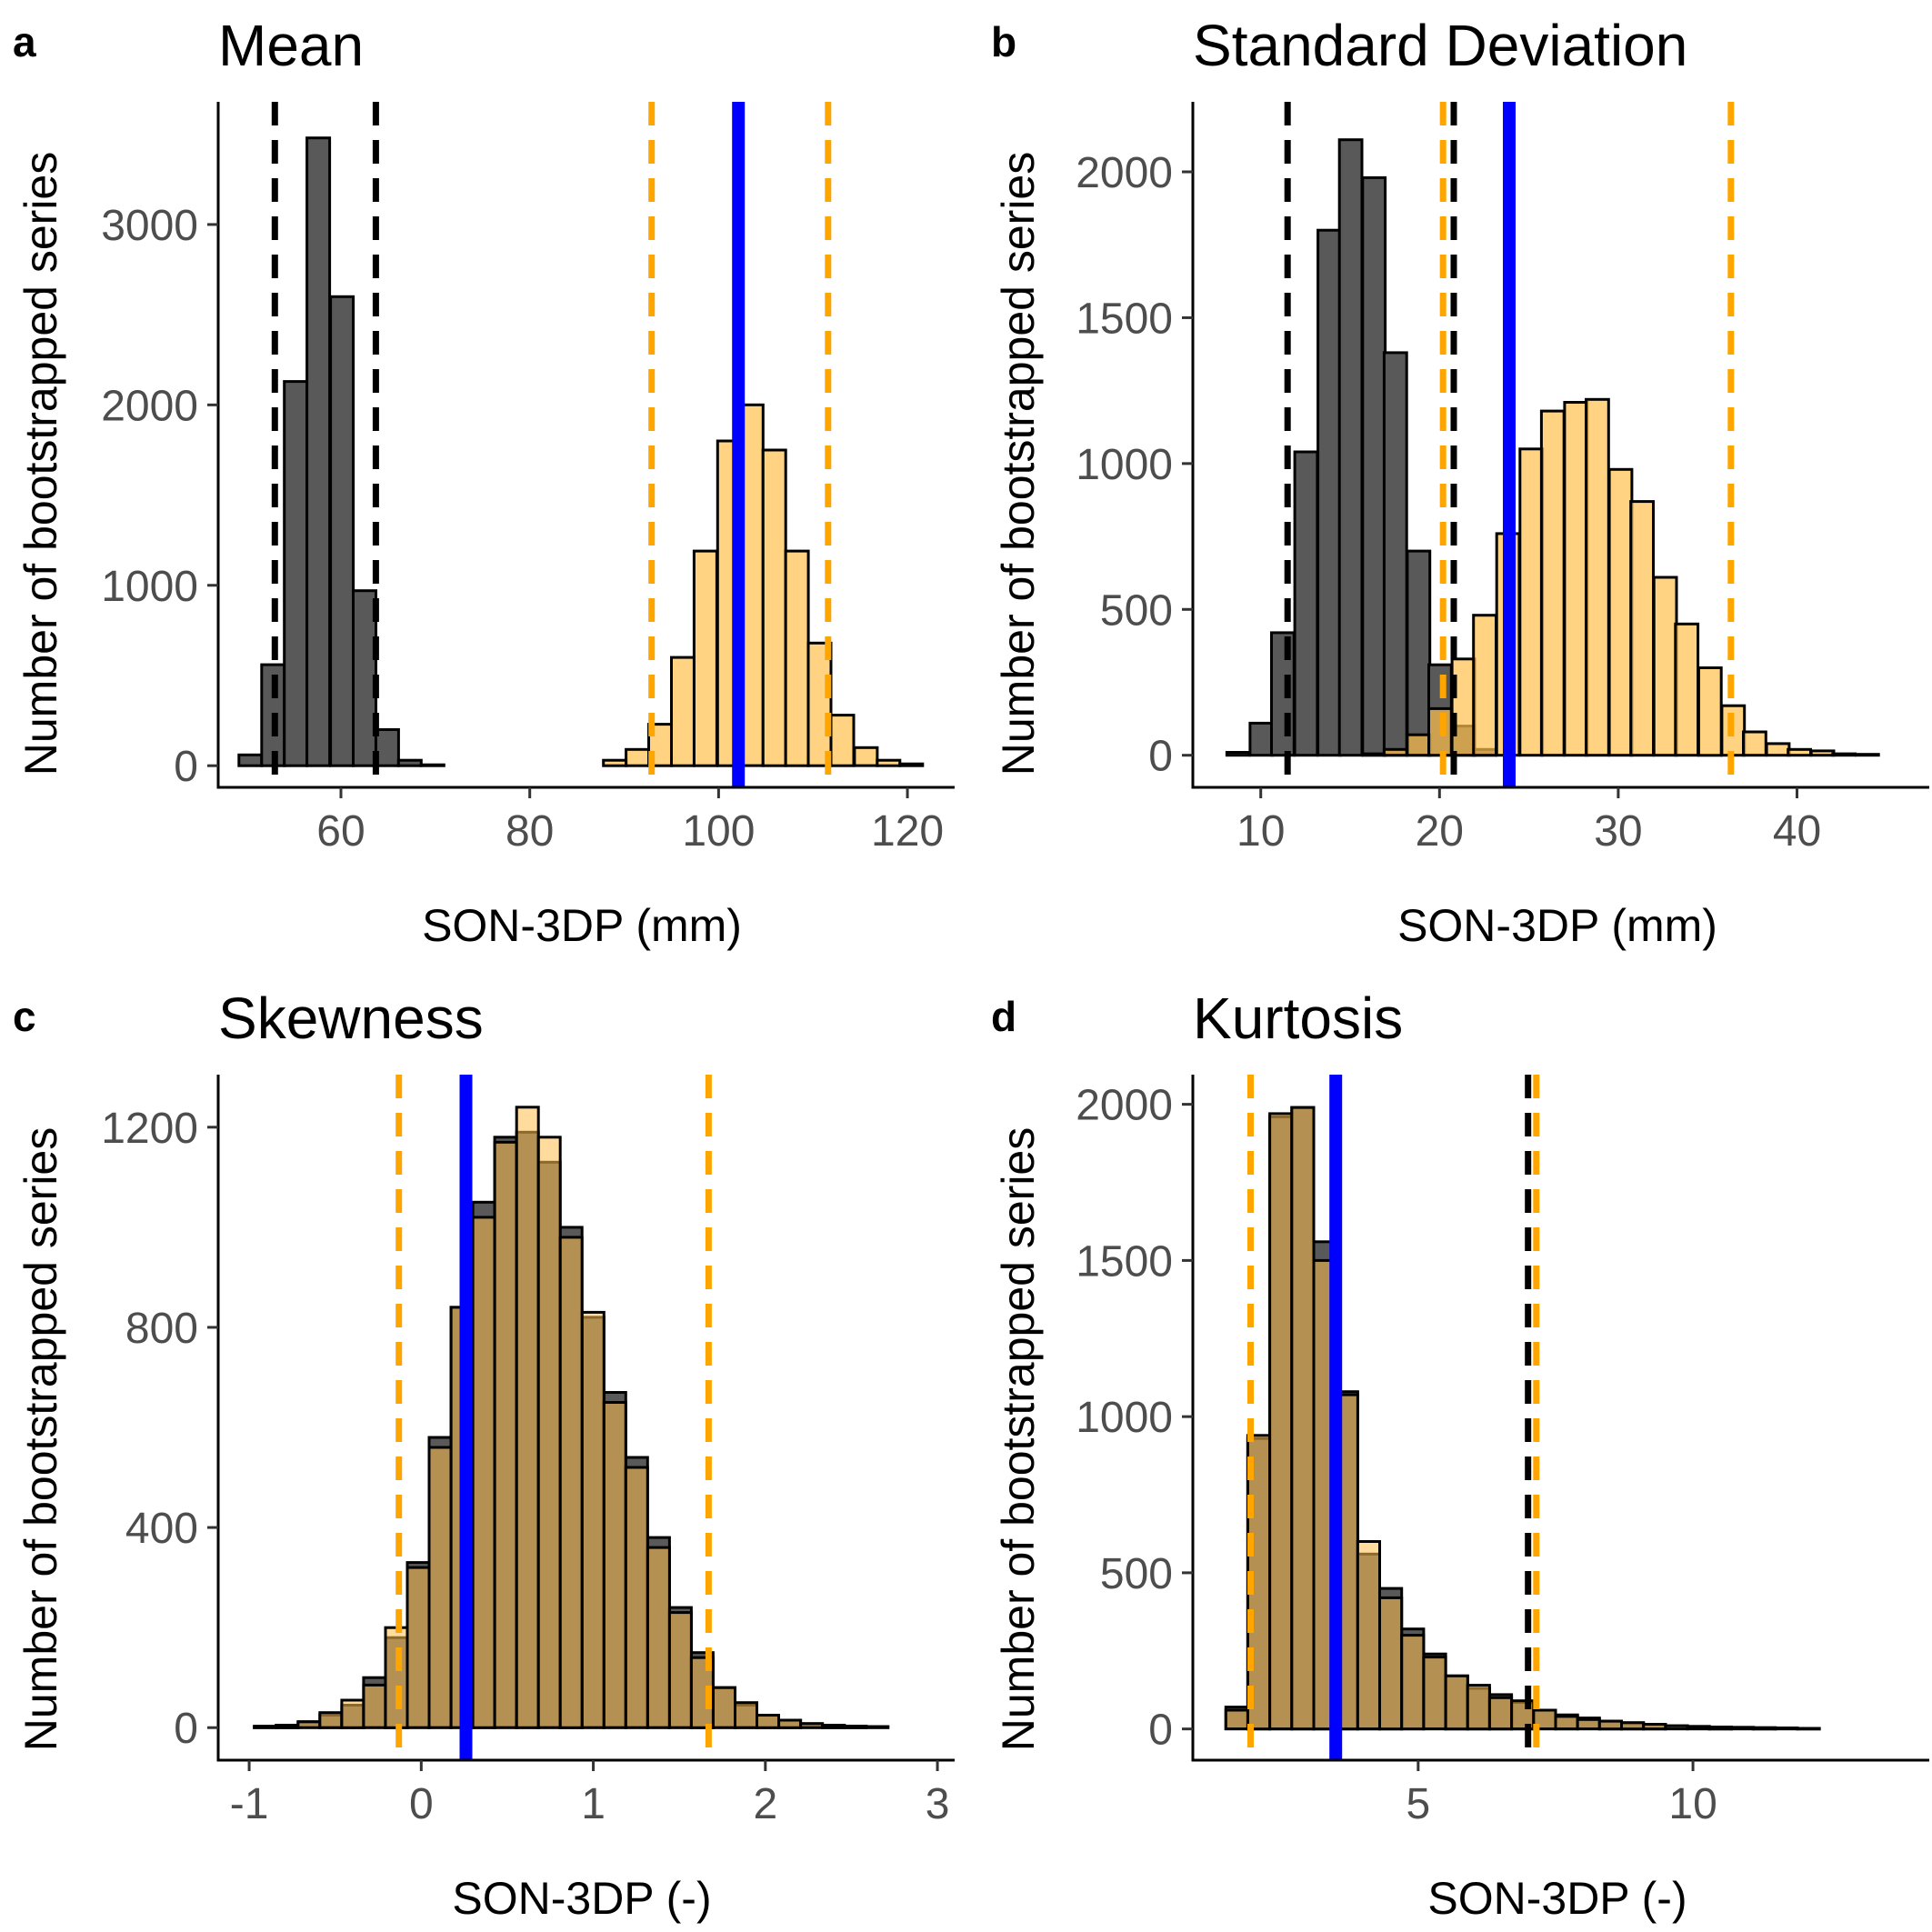 This screenshot has width=1932, height=1932. What do you see at coordinates (938, 1804) in the screenshot?
I see `x-tick-label: 3` at bounding box center [938, 1804].